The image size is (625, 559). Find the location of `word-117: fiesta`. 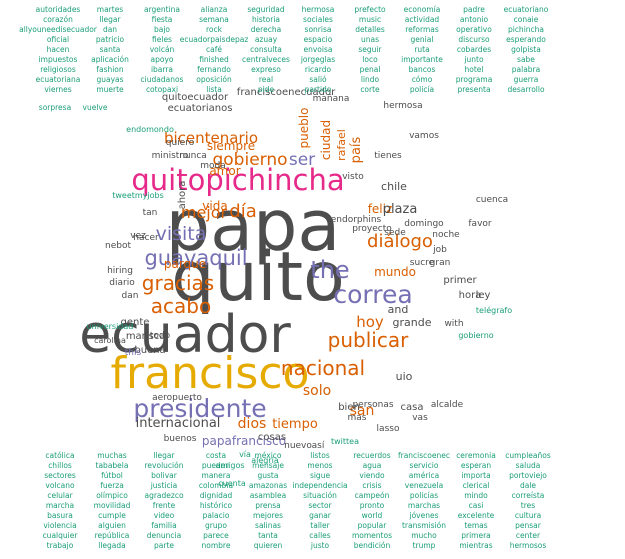

word-117: fiesta is located at coordinates (162, 19).